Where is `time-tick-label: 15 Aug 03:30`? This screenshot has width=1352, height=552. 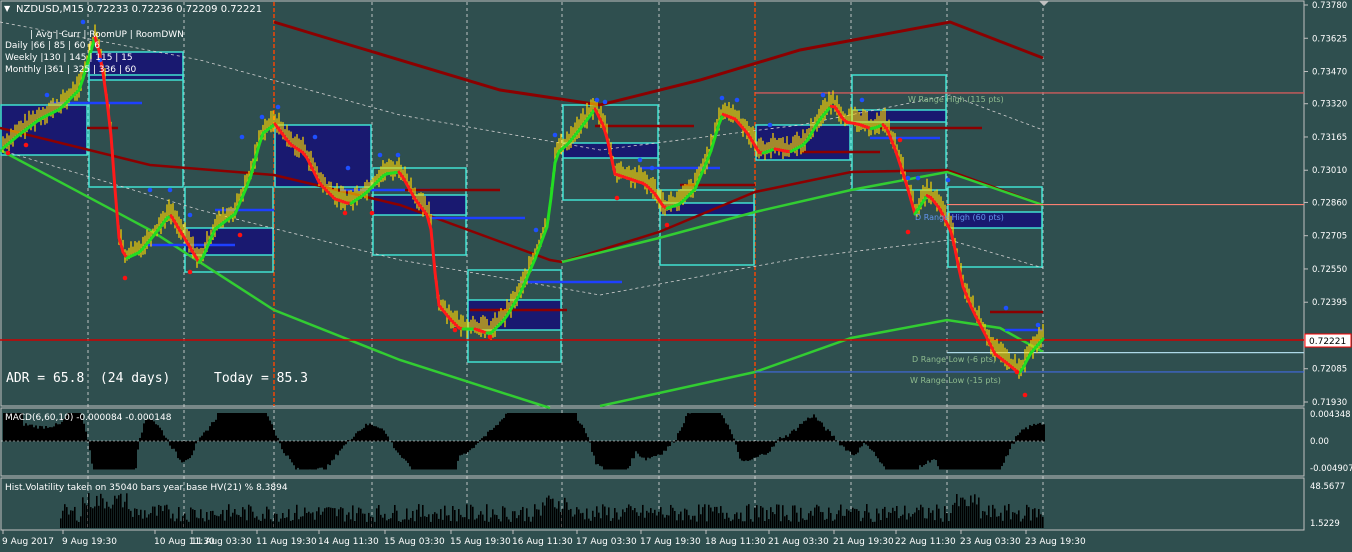 time-tick-label: 15 Aug 03:30 is located at coordinates (414, 542).